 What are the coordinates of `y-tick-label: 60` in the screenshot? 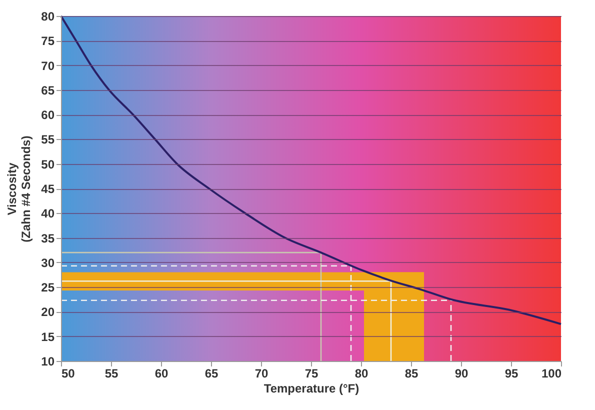 It's located at (48, 115).